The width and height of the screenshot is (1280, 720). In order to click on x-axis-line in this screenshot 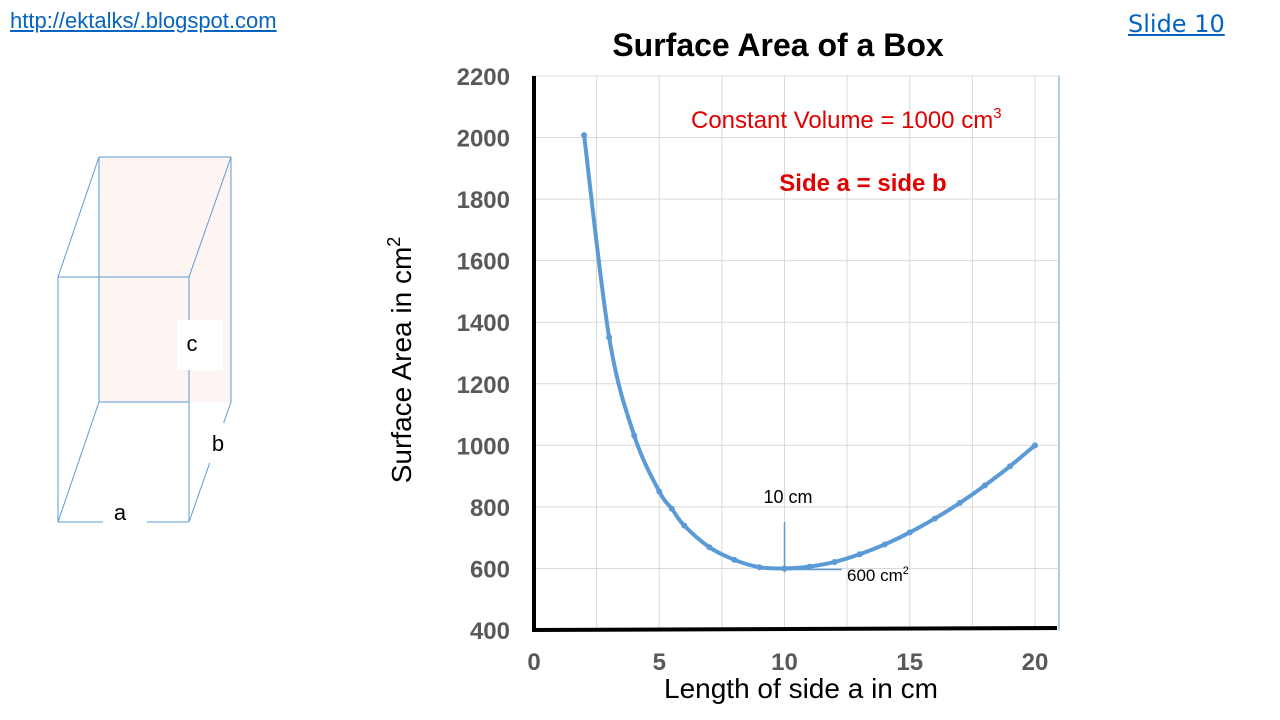, I will do `click(794, 629)`.